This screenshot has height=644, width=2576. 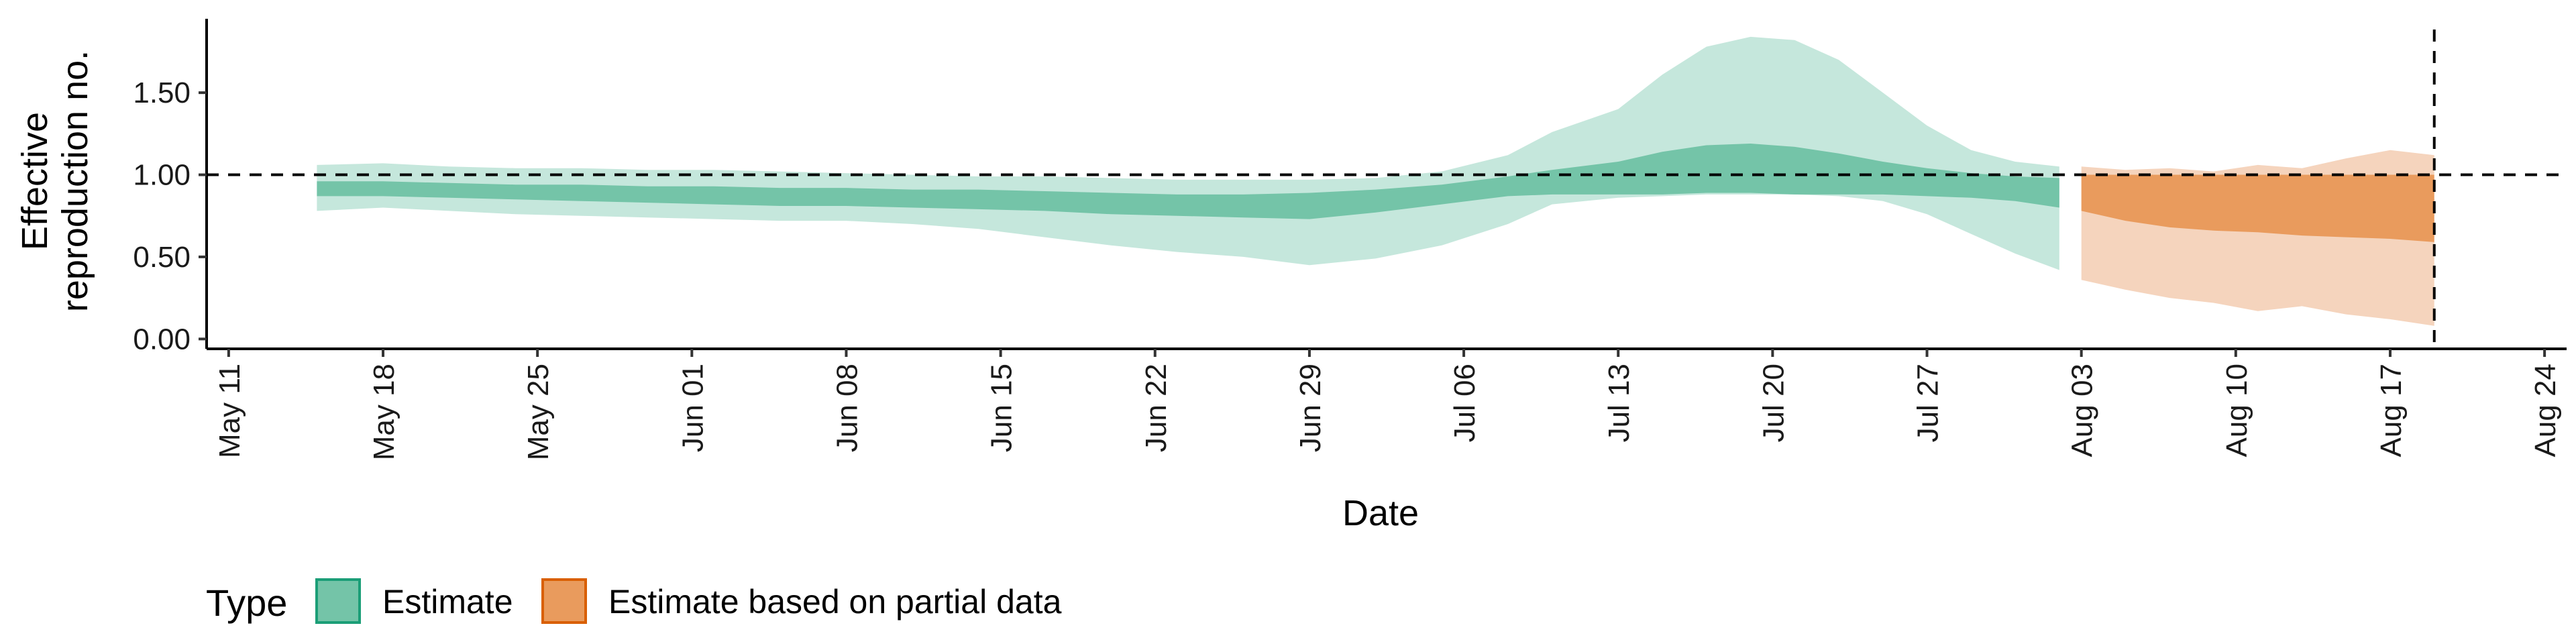 What do you see at coordinates (2545, 410) in the screenshot?
I see `x-tick-label: Aug 24` at bounding box center [2545, 410].